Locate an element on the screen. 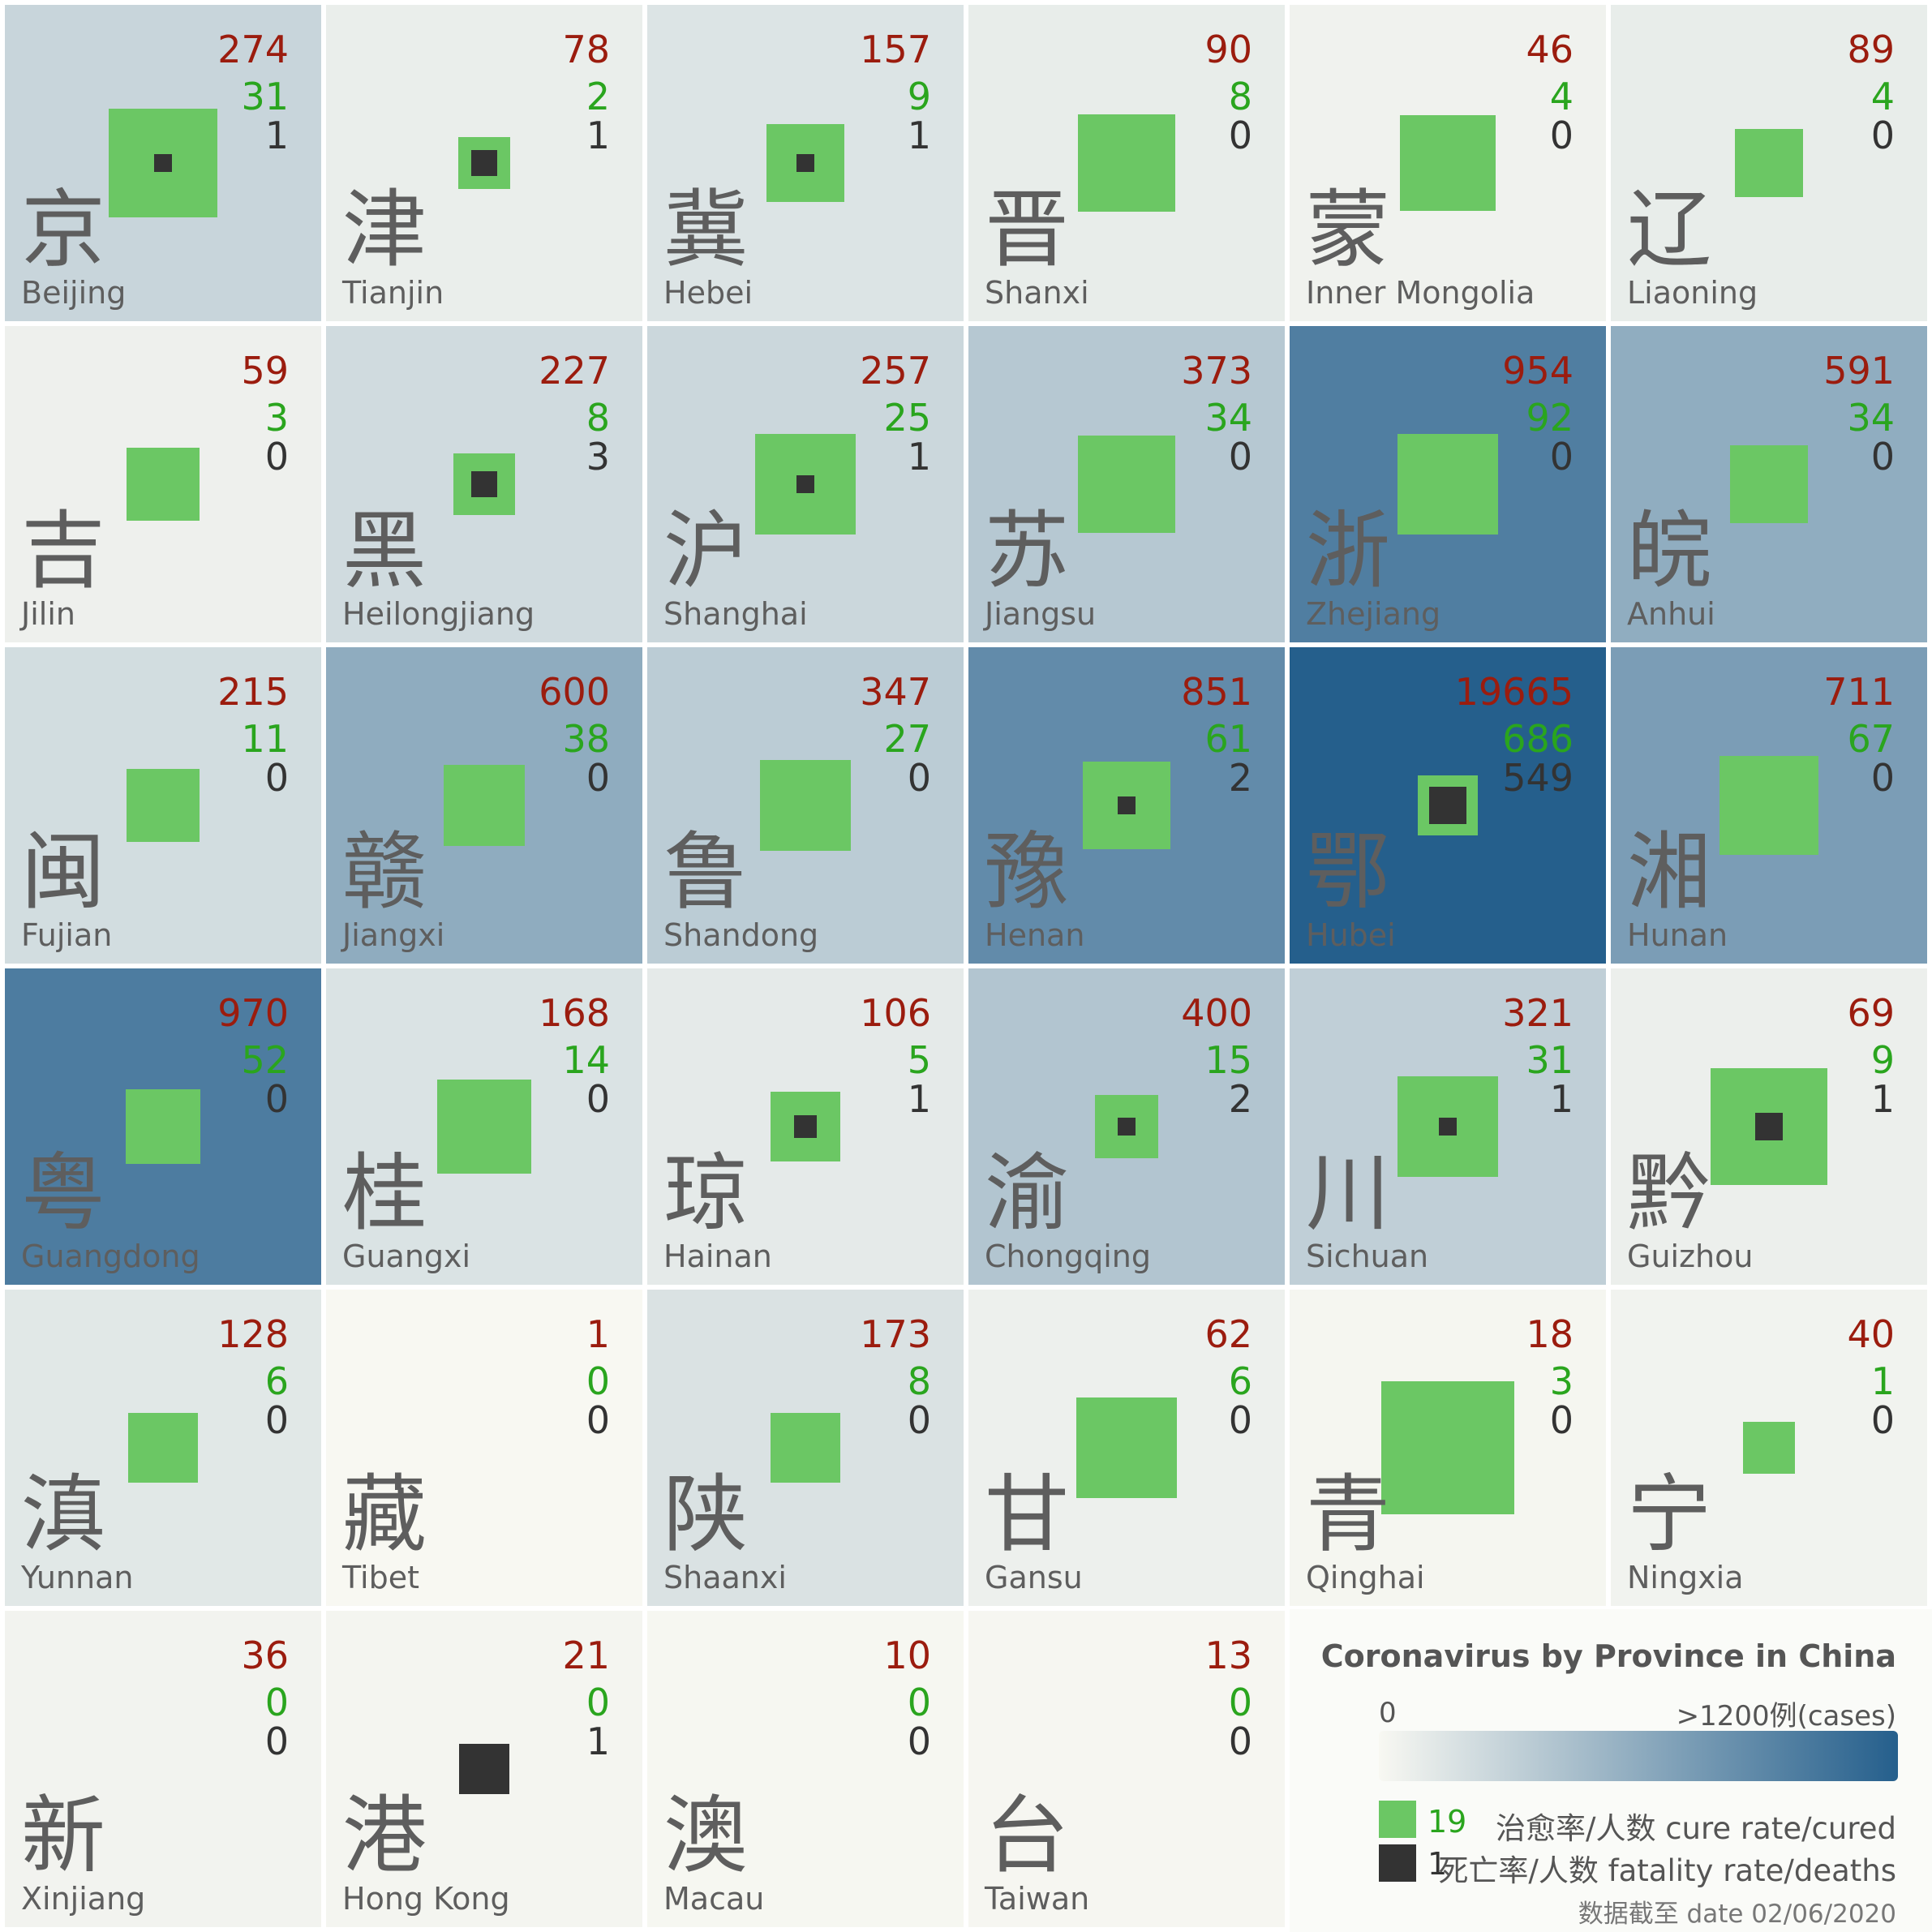  confirmed-count: 157 is located at coordinates (895, 49).